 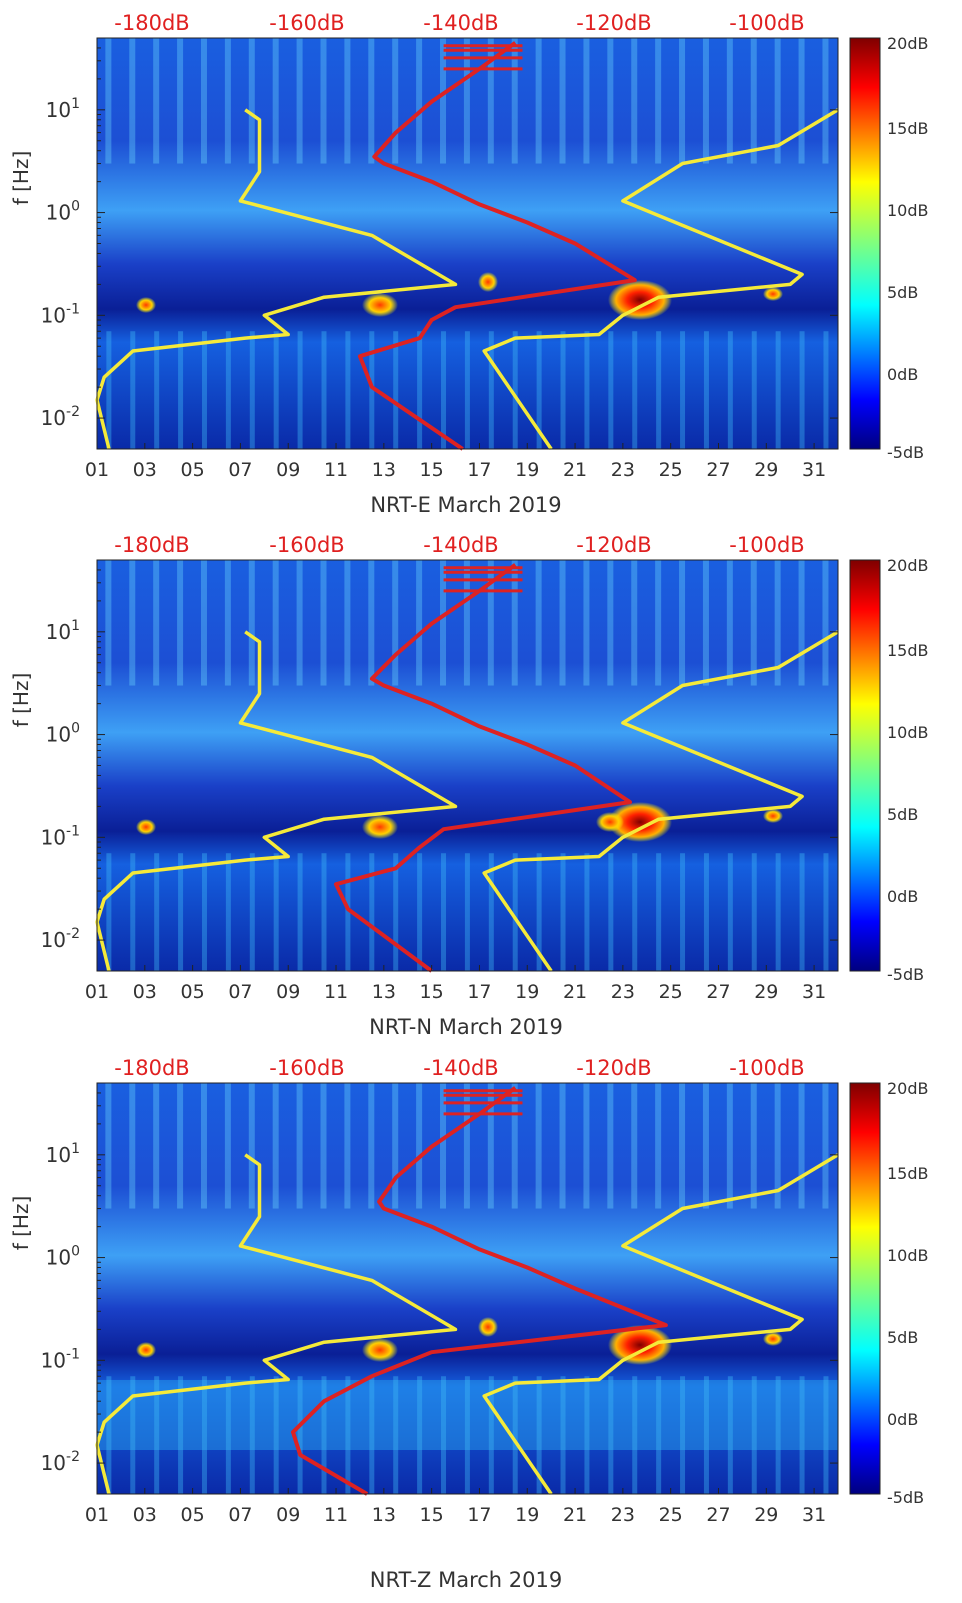 I want to click on x-tick-label: 03, so click(x=145, y=470).